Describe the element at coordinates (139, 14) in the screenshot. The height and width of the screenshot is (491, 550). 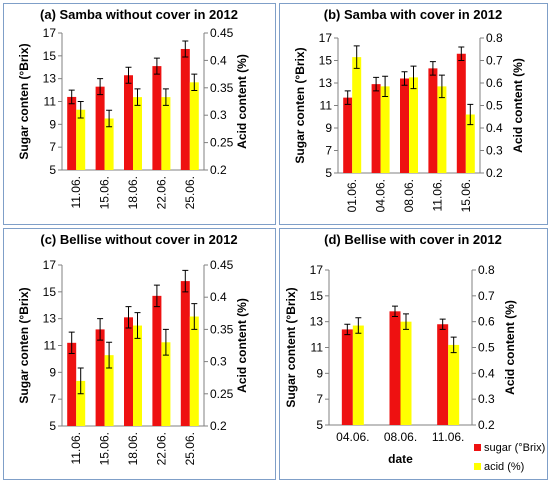
I see `chart-title: (a) Samba without cover in 2012` at that location.